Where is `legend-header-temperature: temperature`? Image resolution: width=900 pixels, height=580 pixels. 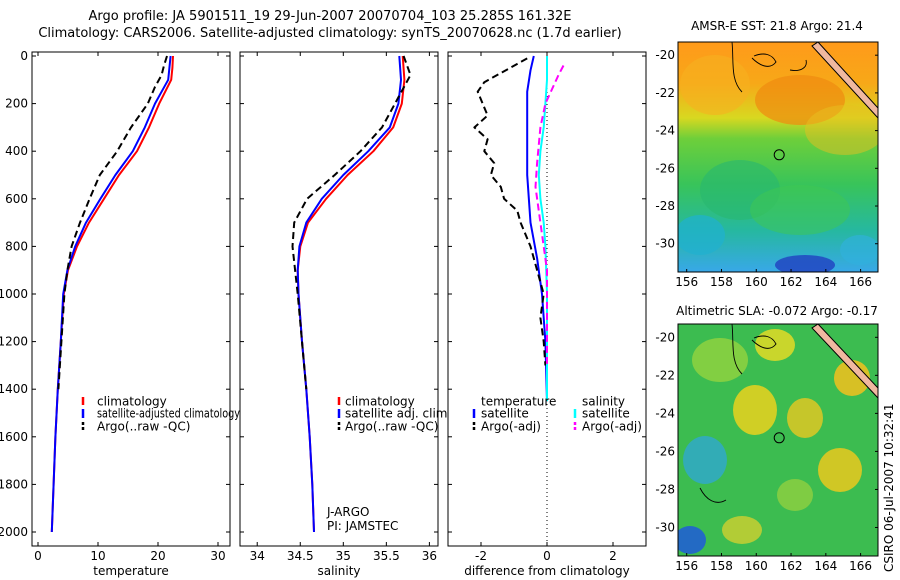
legend-header-temperature: temperature is located at coordinates (518, 402).